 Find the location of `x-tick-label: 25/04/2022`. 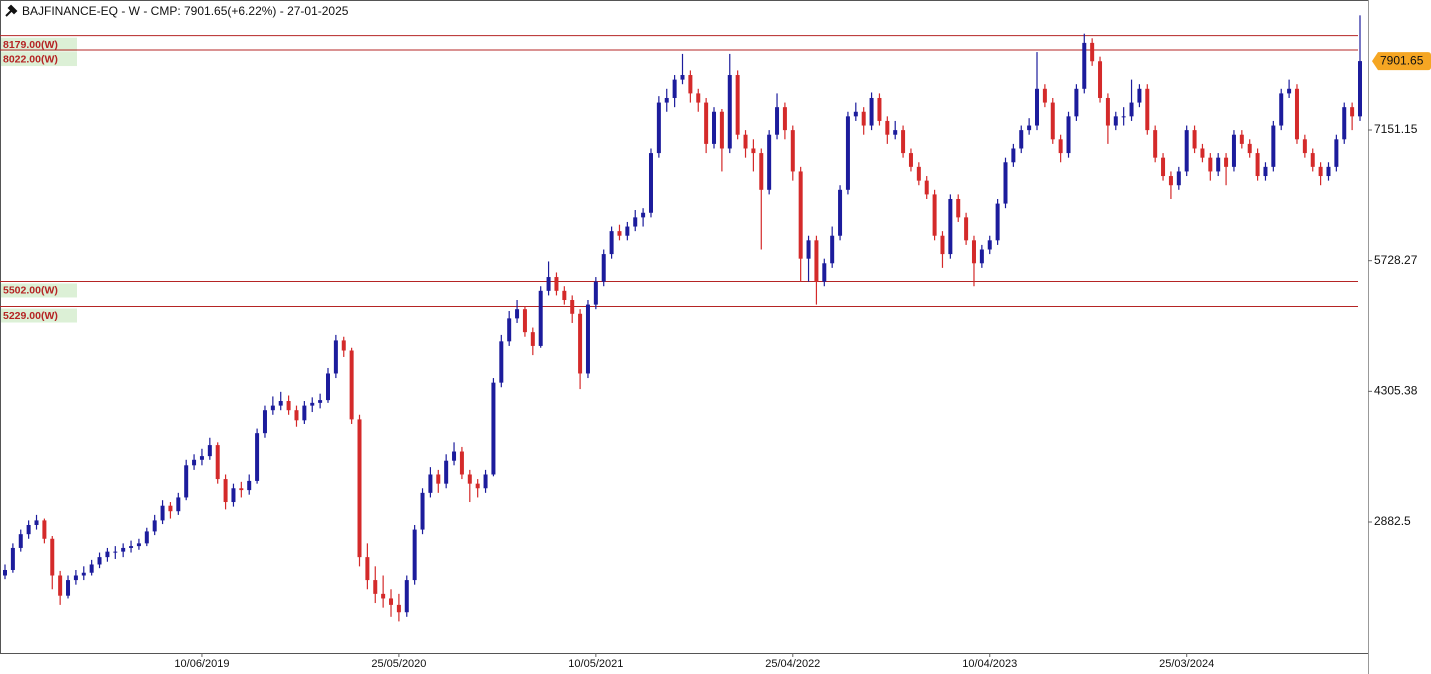

x-tick-label: 25/04/2022 is located at coordinates (792, 664).